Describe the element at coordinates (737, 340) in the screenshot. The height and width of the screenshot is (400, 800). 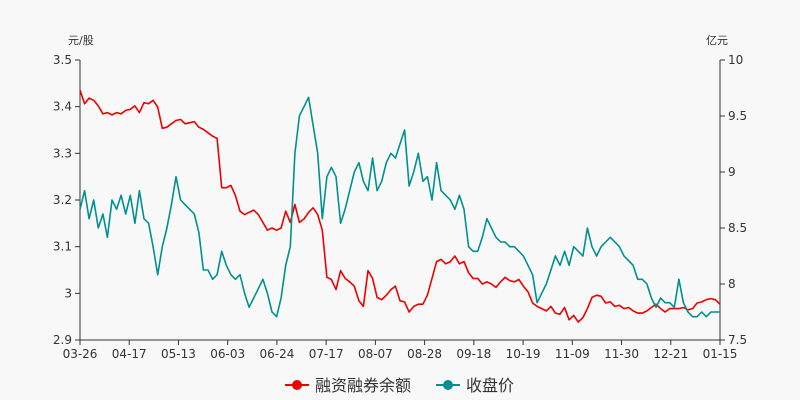
I see `y-right-tick-label: 7.5` at that location.